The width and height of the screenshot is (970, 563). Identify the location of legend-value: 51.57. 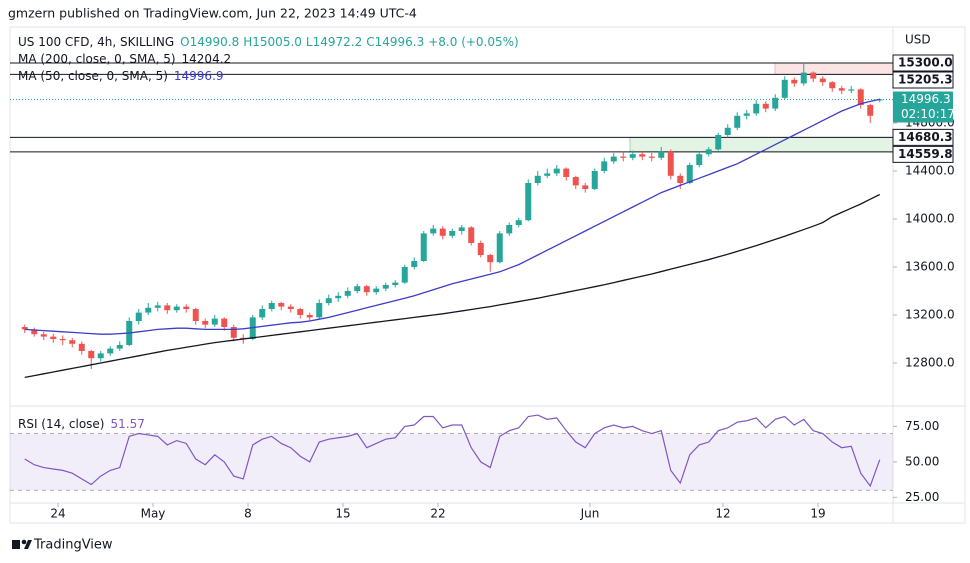
(127, 424).